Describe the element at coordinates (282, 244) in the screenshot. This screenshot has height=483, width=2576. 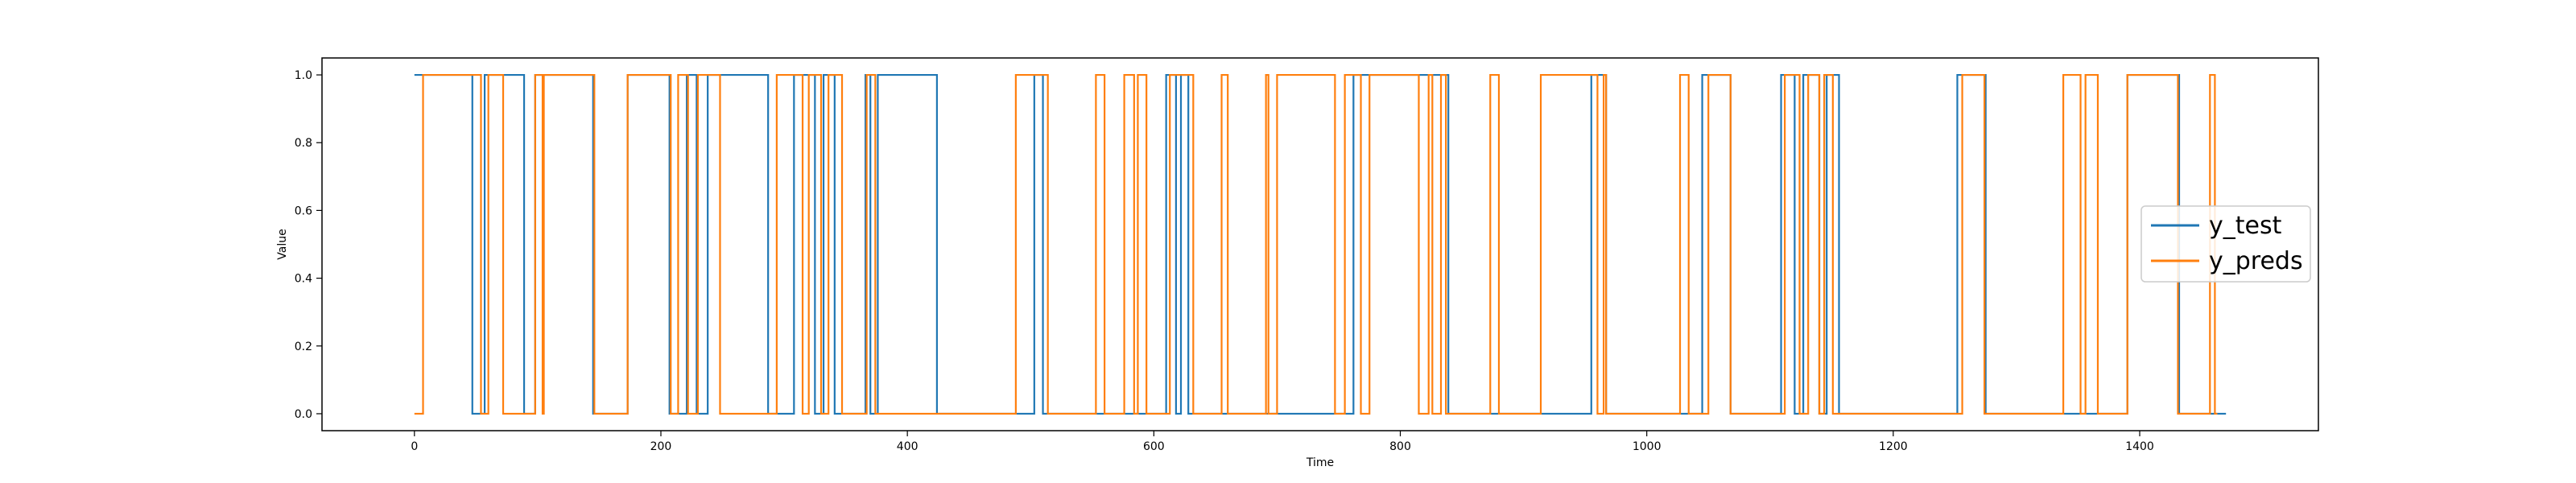
I see `y-axis-label: Value` at that location.